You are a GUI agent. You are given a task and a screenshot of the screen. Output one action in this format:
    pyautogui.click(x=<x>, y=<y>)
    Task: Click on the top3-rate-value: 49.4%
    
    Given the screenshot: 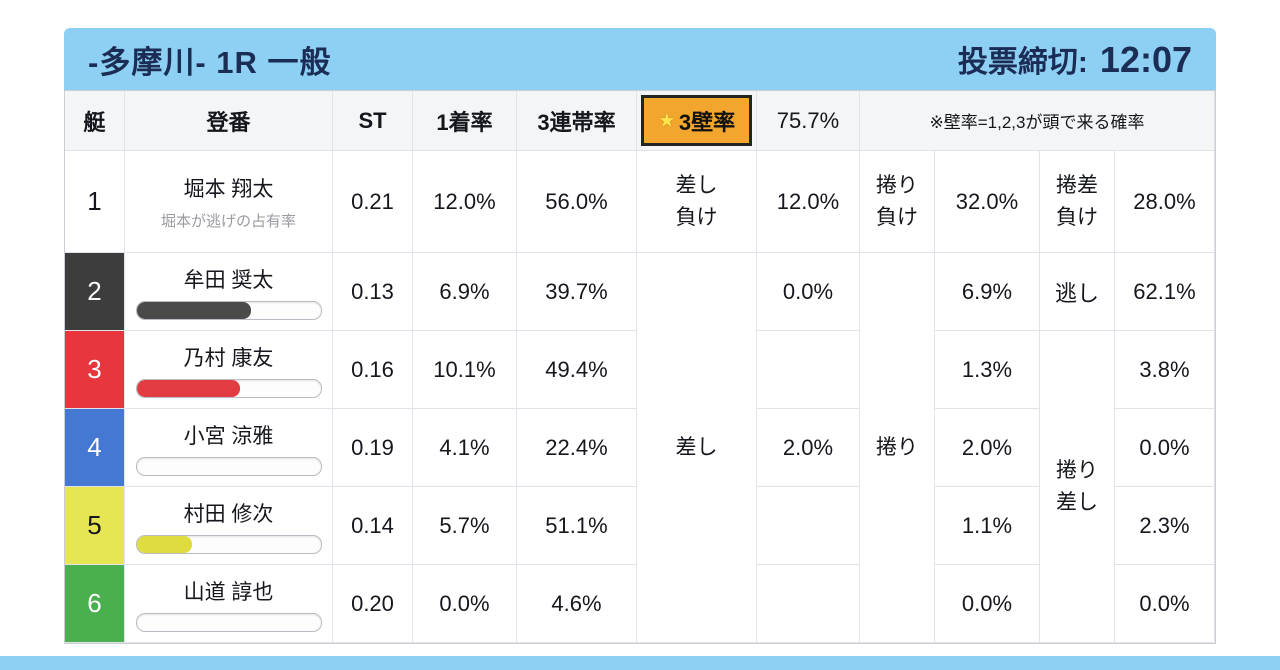 What is the action you would take?
    pyautogui.click(x=577, y=370)
    